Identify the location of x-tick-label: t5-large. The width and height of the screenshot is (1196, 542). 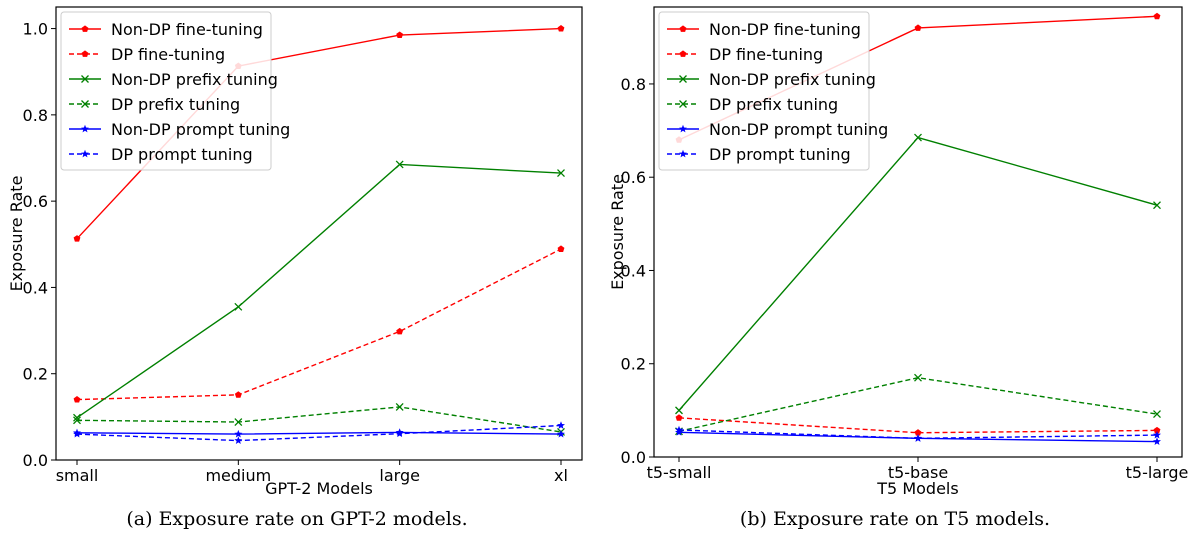
(1157, 472).